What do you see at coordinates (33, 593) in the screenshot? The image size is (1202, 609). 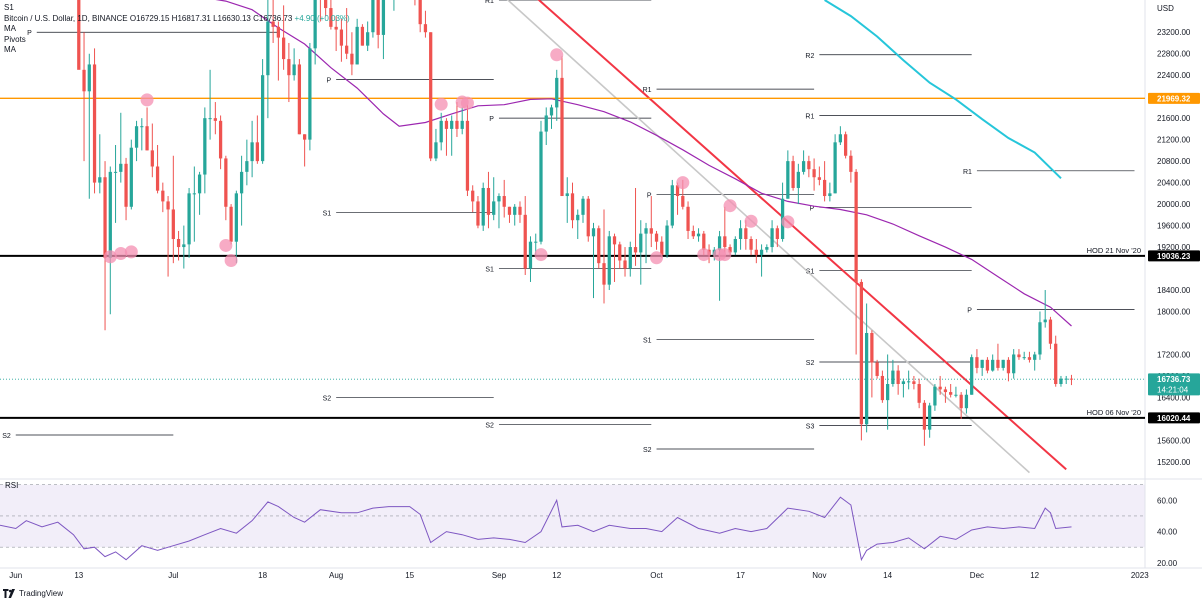 I see `footer-branding: TradingView` at bounding box center [33, 593].